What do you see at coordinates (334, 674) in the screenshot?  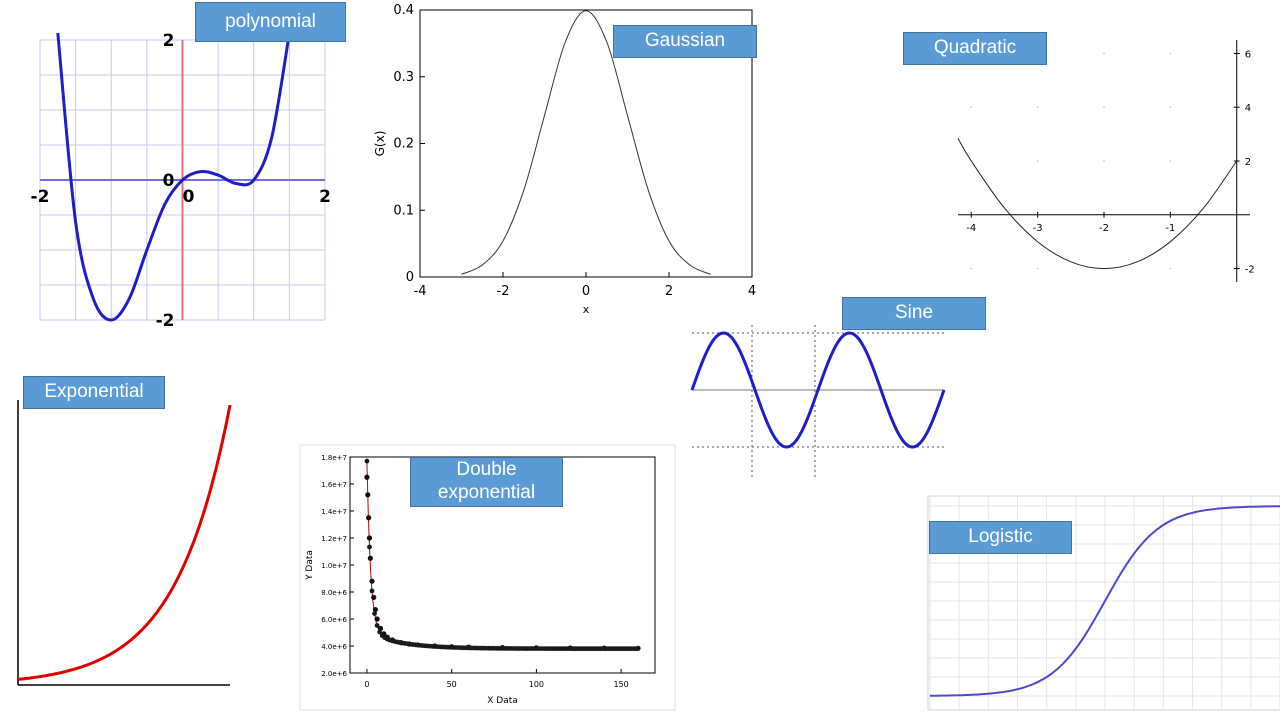 I see `y-tick-label: 2.0e+6` at bounding box center [334, 674].